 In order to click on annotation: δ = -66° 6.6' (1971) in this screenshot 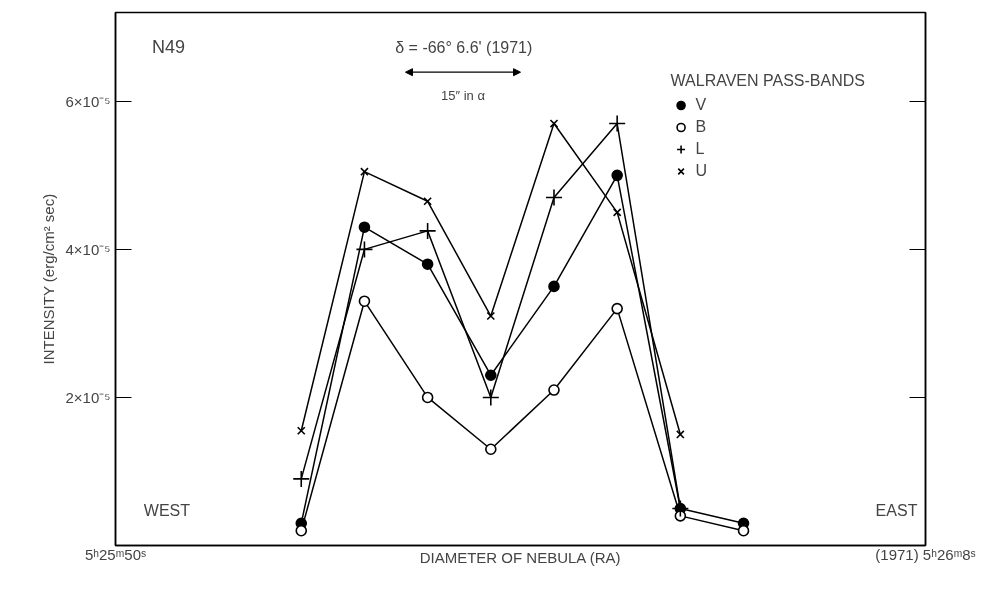, I will do `click(464, 47)`.